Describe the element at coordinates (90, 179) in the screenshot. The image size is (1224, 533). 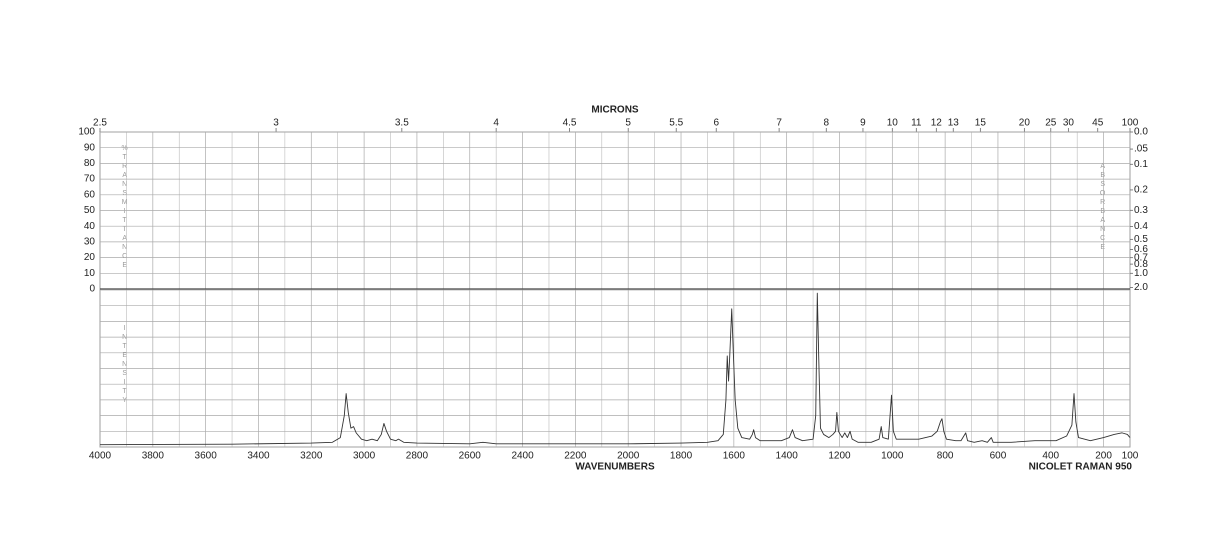
I see `y-tick-label: 70` at that location.